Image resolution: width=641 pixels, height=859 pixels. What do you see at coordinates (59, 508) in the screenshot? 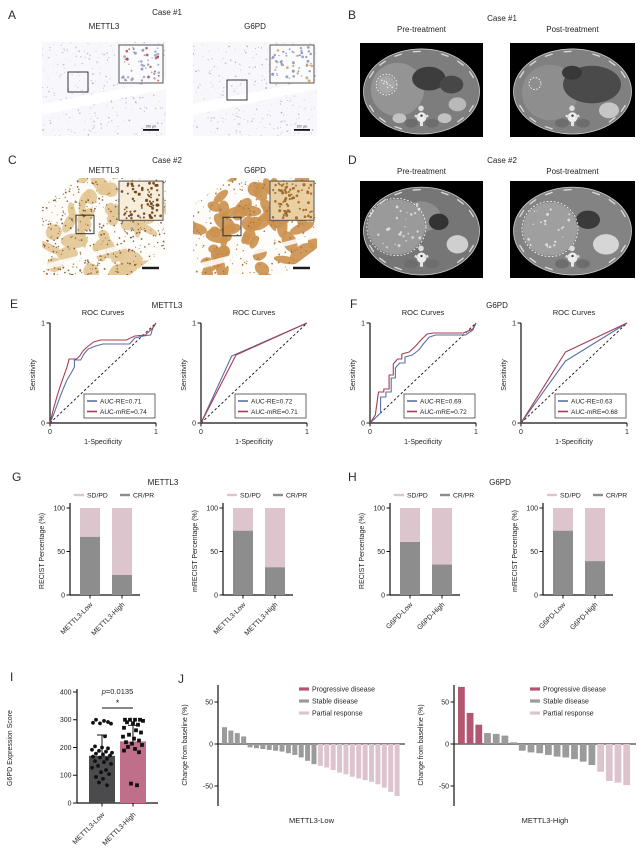
I see `svg-text: 100` at bounding box center [59, 508].